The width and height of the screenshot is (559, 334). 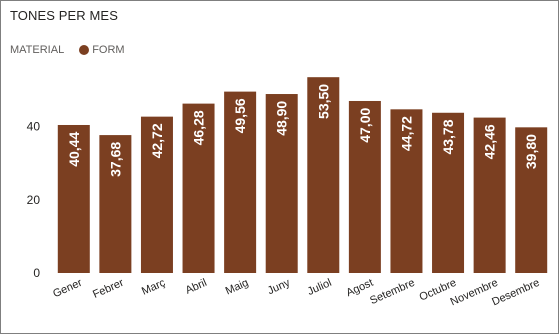 What do you see at coordinates (392, 292) in the screenshot?
I see `x-tick-label: Setembre` at bounding box center [392, 292].